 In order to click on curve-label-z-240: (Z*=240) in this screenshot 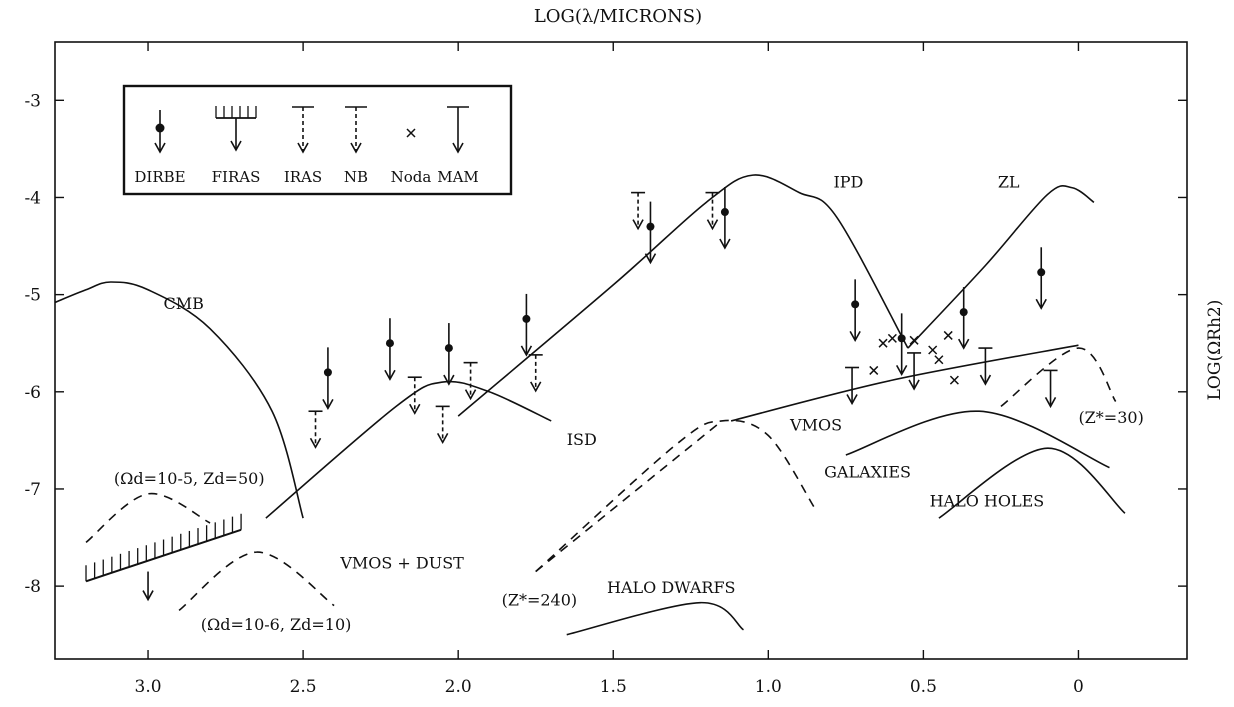, I will do `click(540, 600)`.